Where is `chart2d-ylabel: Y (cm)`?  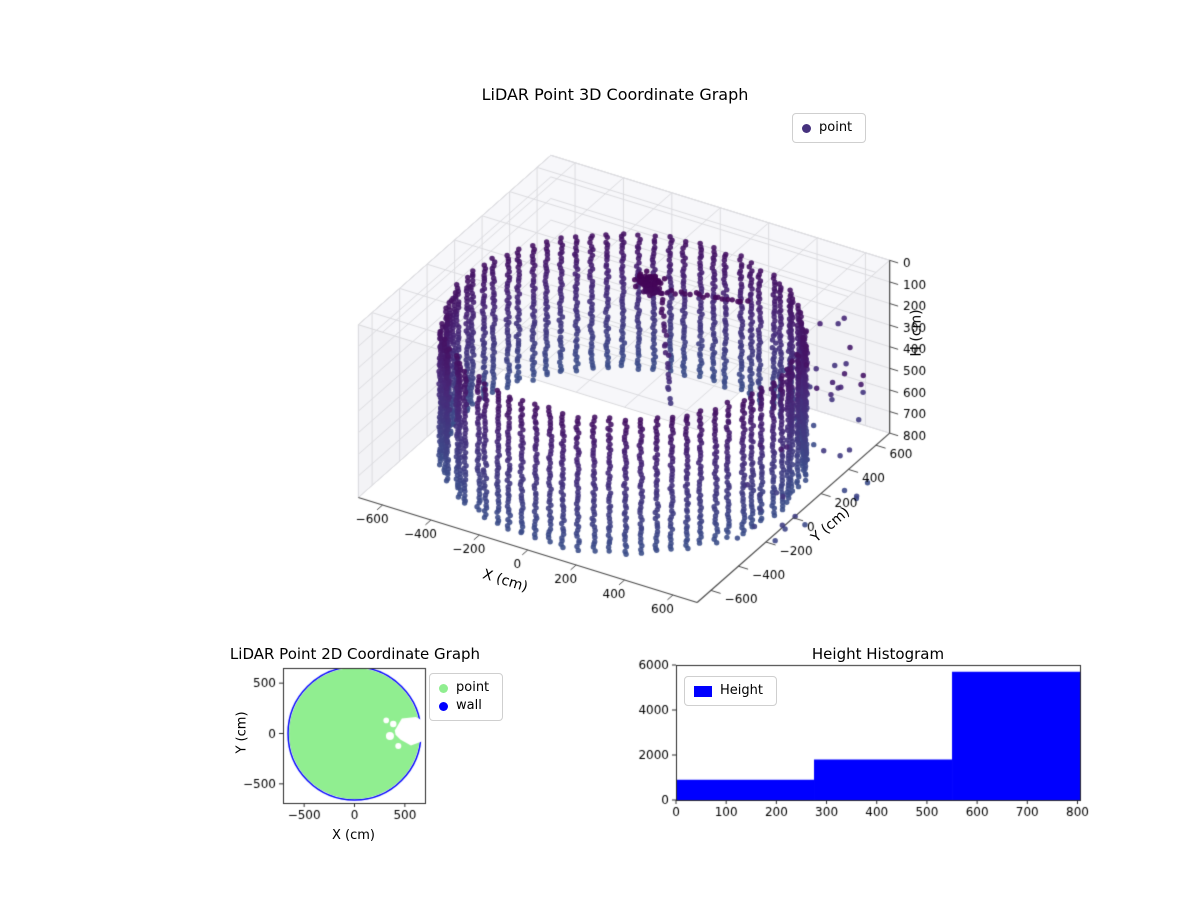
chart2d-ylabel: Y (cm) is located at coordinates (242, 732).